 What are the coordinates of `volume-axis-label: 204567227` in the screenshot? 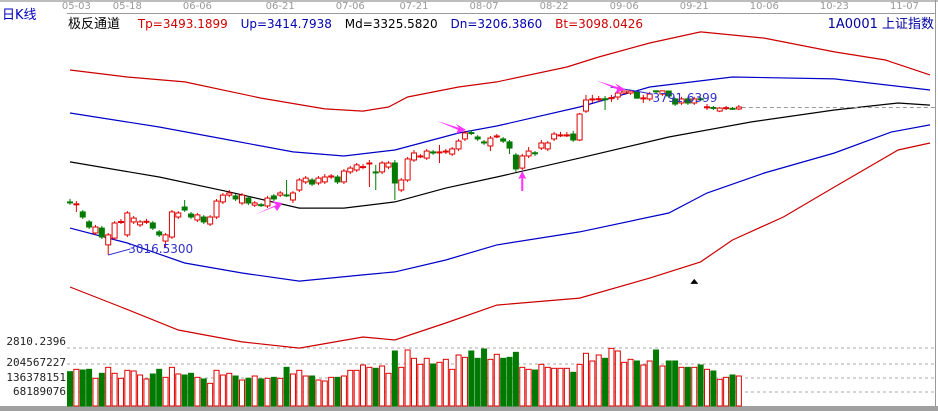 It's located at (36, 362).